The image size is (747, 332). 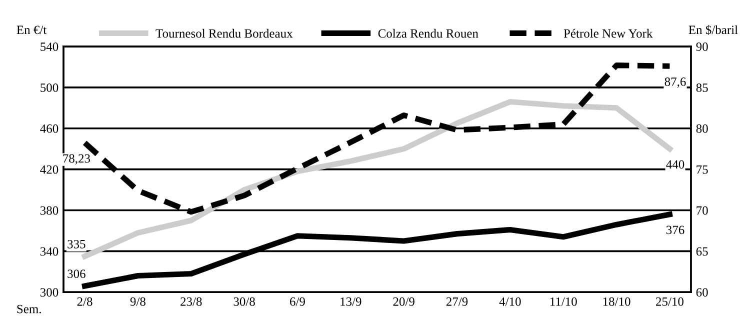 What do you see at coordinates (670, 301) in the screenshot?
I see `x-tick-label: 25/10` at bounding box center [670, 301].